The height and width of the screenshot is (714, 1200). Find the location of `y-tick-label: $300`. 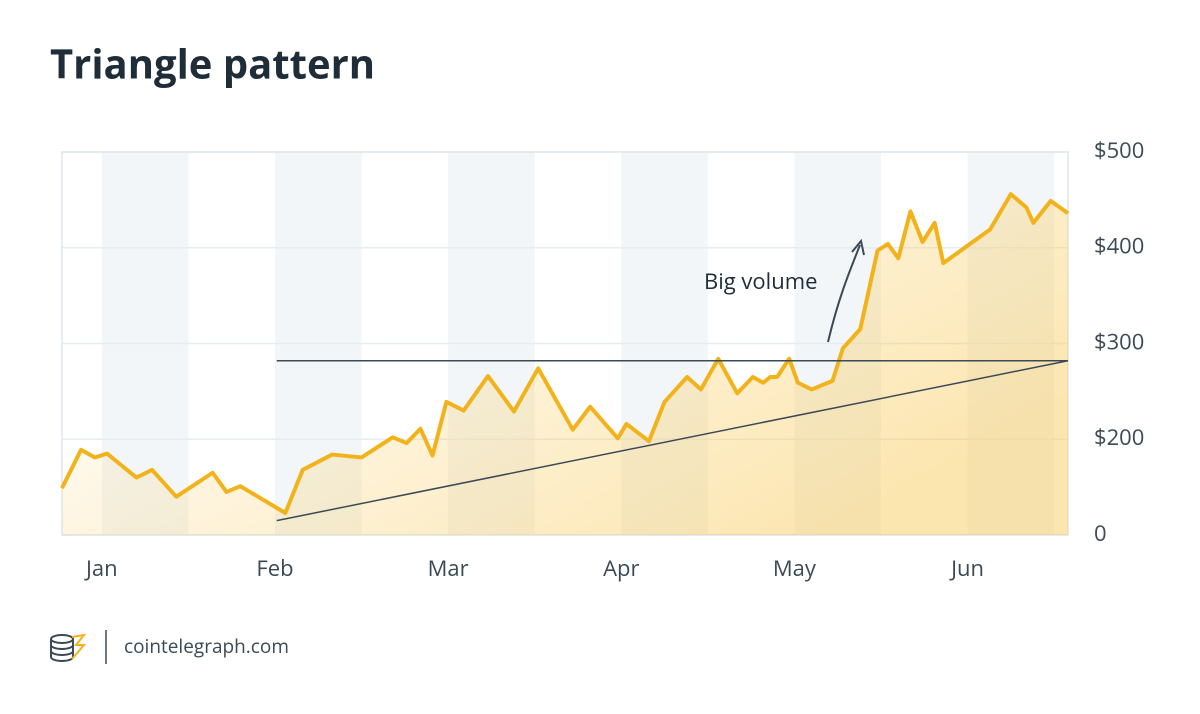

y-tick-label: $300 is located at coordinates (1119, 341).